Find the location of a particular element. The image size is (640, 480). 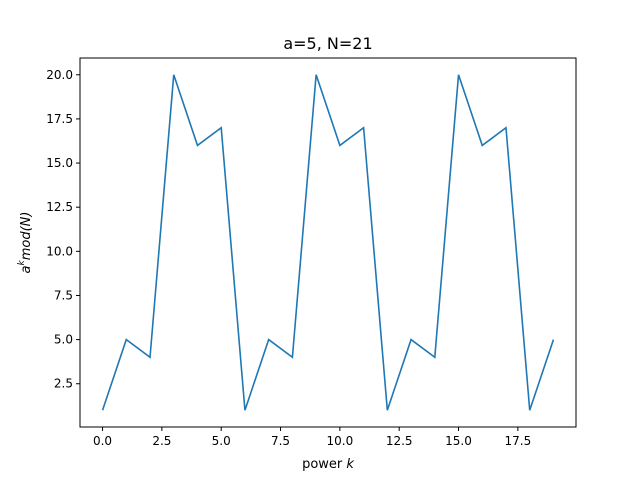

x-tick-label: 7.5 is located at coordinates (280, 441).